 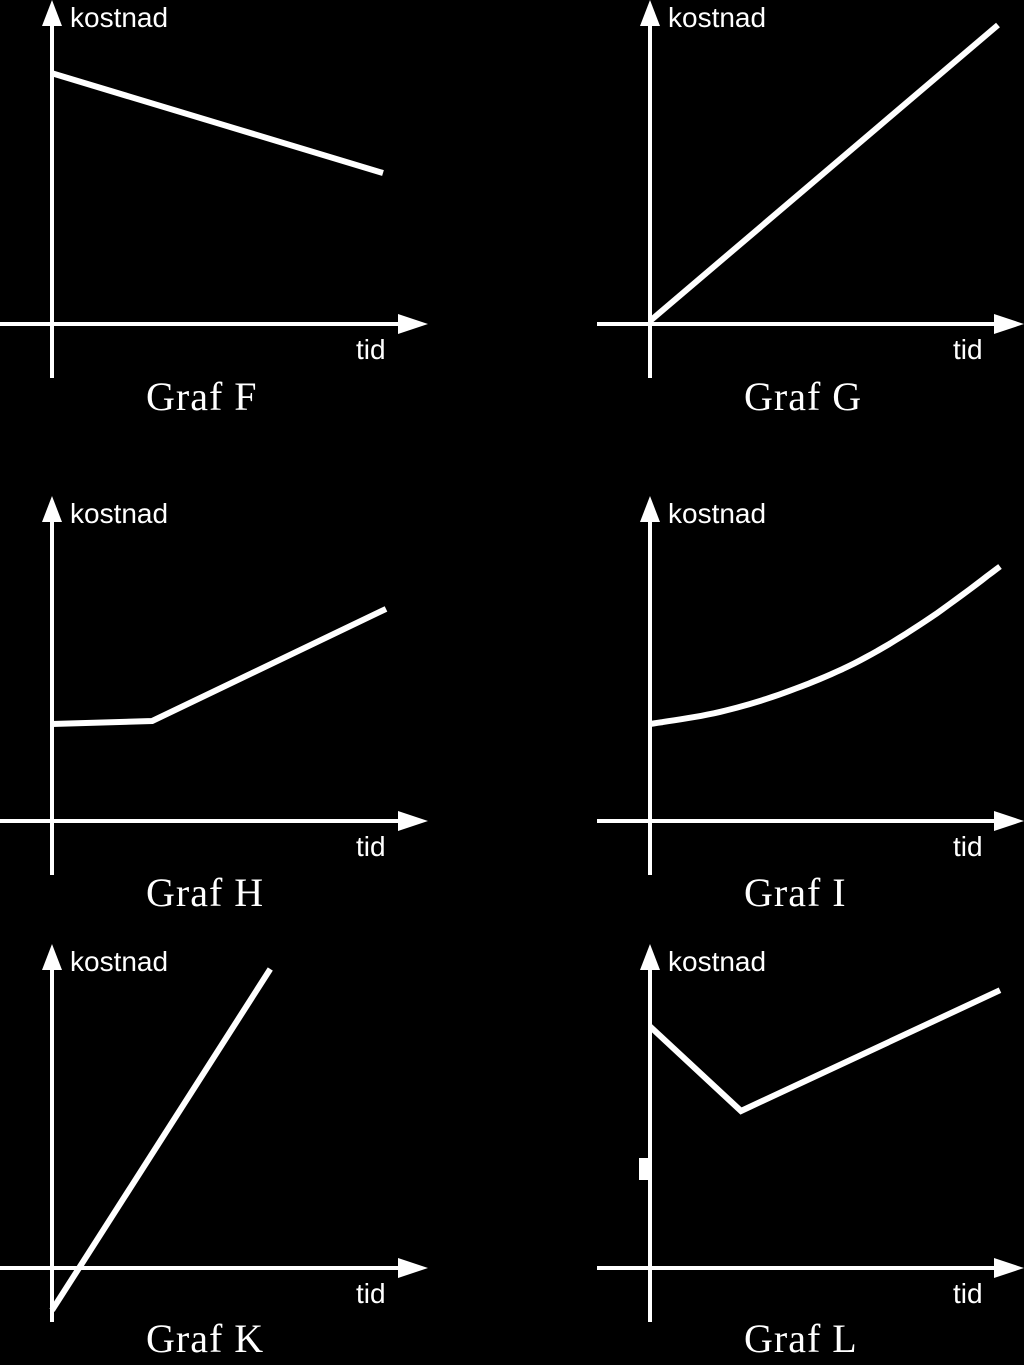 I want to click on panel-graf-f: kostnad tid Graf F, so click(x=214, y=209).